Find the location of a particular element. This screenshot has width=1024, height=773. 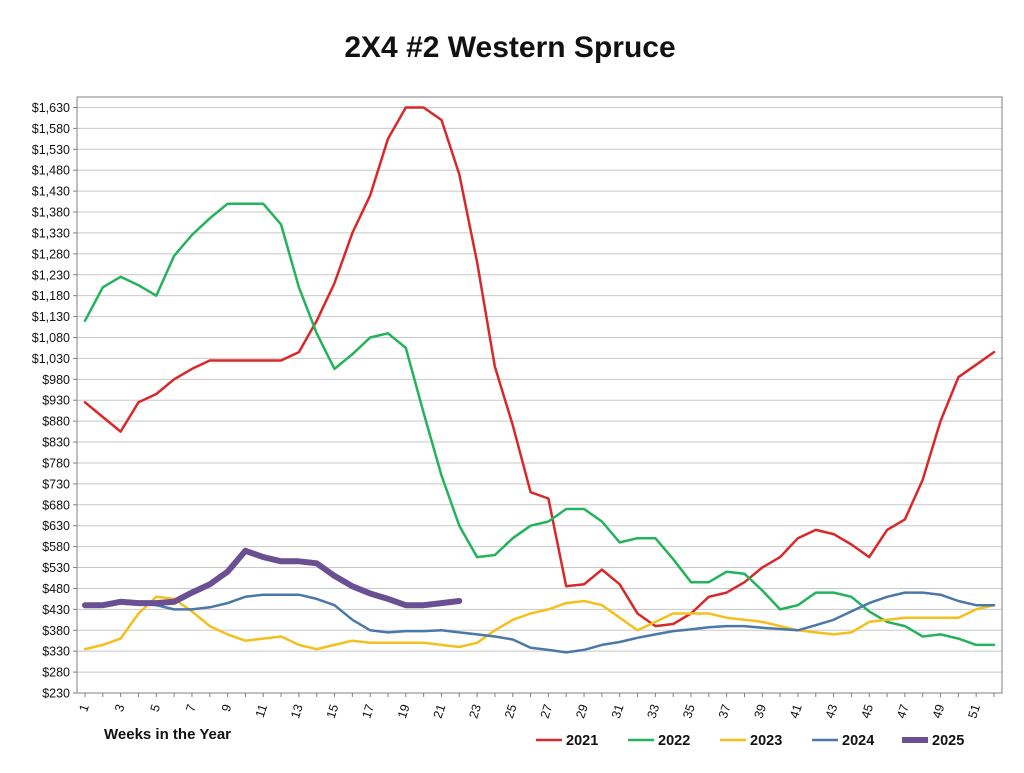

y-tick-label: $580 is located at coordinates (56, 547).